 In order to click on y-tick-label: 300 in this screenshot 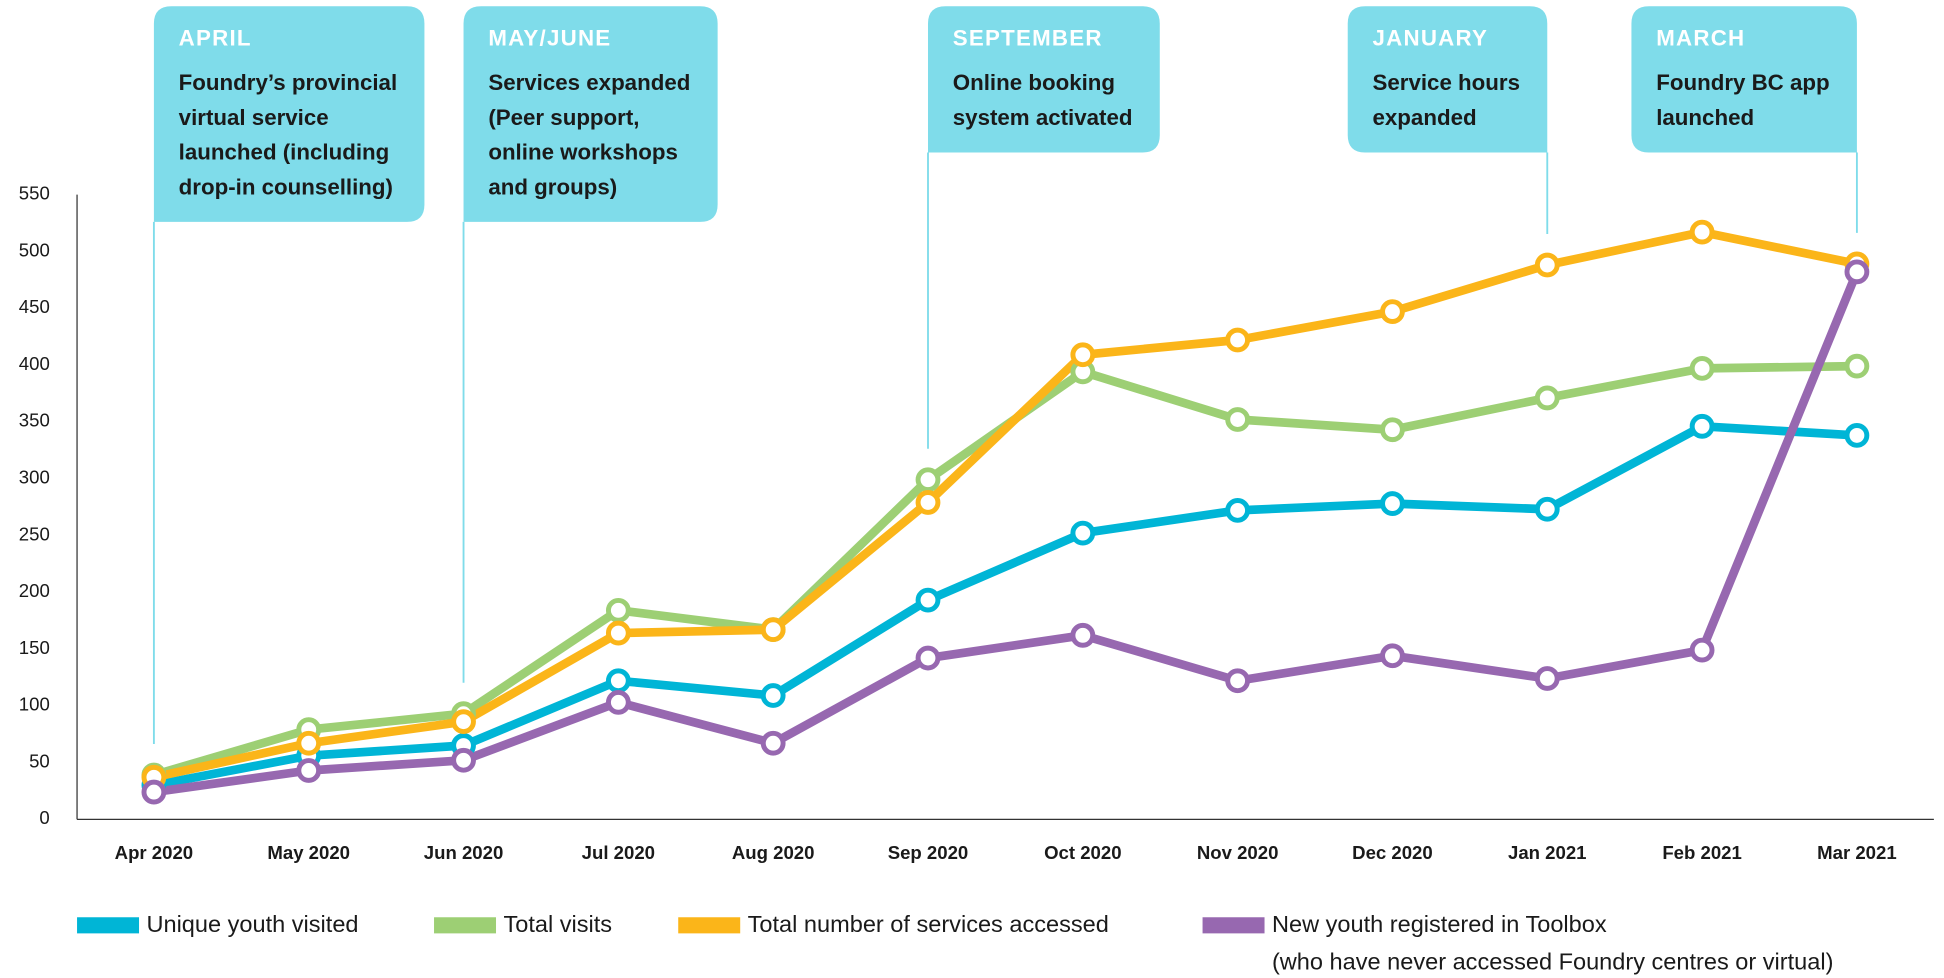, I will do `click(34, 476)`.